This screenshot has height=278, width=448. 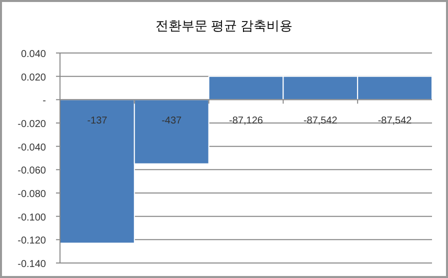 What do you see at coordinates (32, 171) in the screenshot?
I see `y-tick-label: -0.060` at bounding box center [32, 171].